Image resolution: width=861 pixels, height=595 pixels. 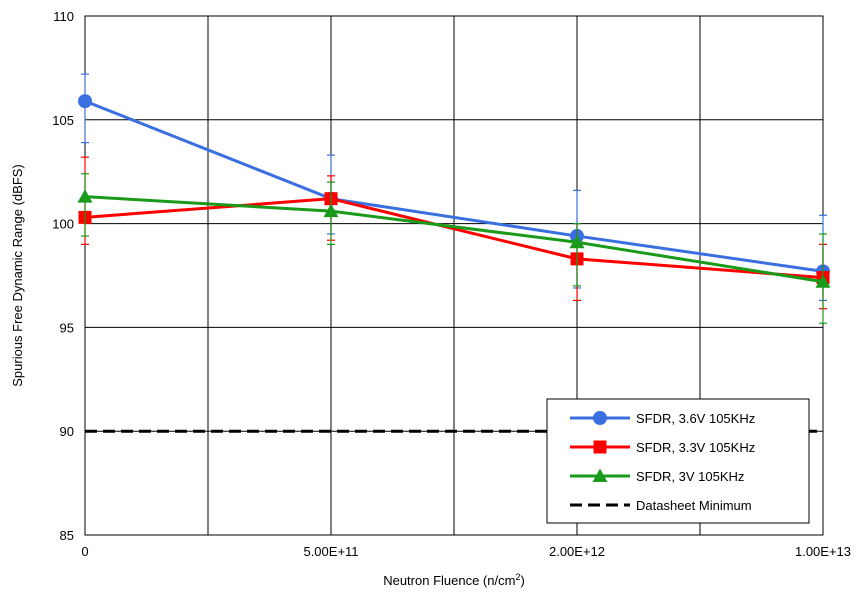 I want to click on legend-label: SFDR, 3.3V 105KHz, so click(x=695, y=447).